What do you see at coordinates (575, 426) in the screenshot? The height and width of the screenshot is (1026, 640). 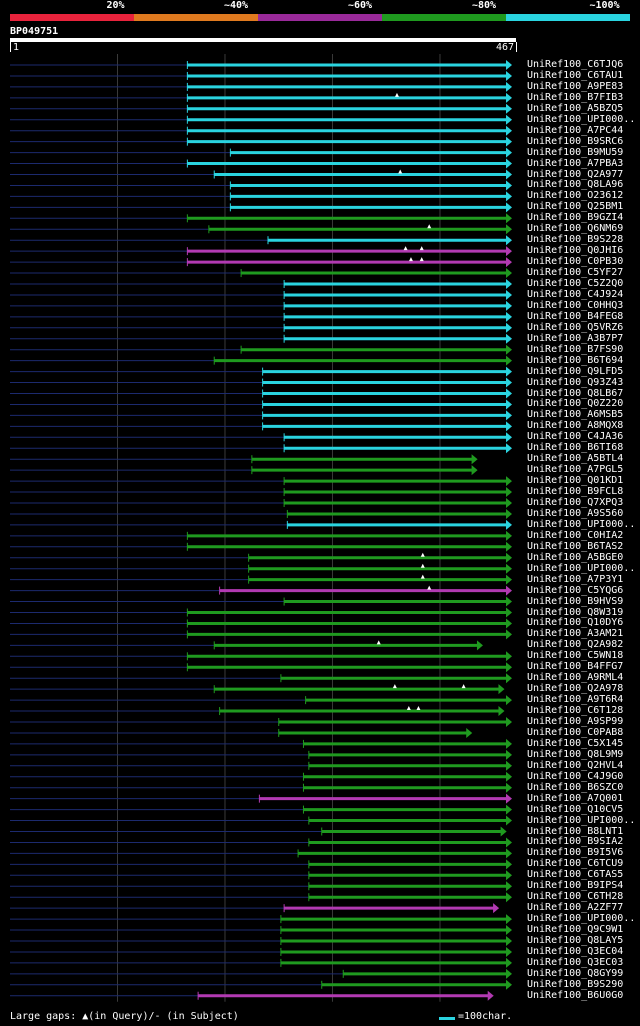 I see `hit-label: UniRef100_A8MQX8` at bounding box center [575, 426].